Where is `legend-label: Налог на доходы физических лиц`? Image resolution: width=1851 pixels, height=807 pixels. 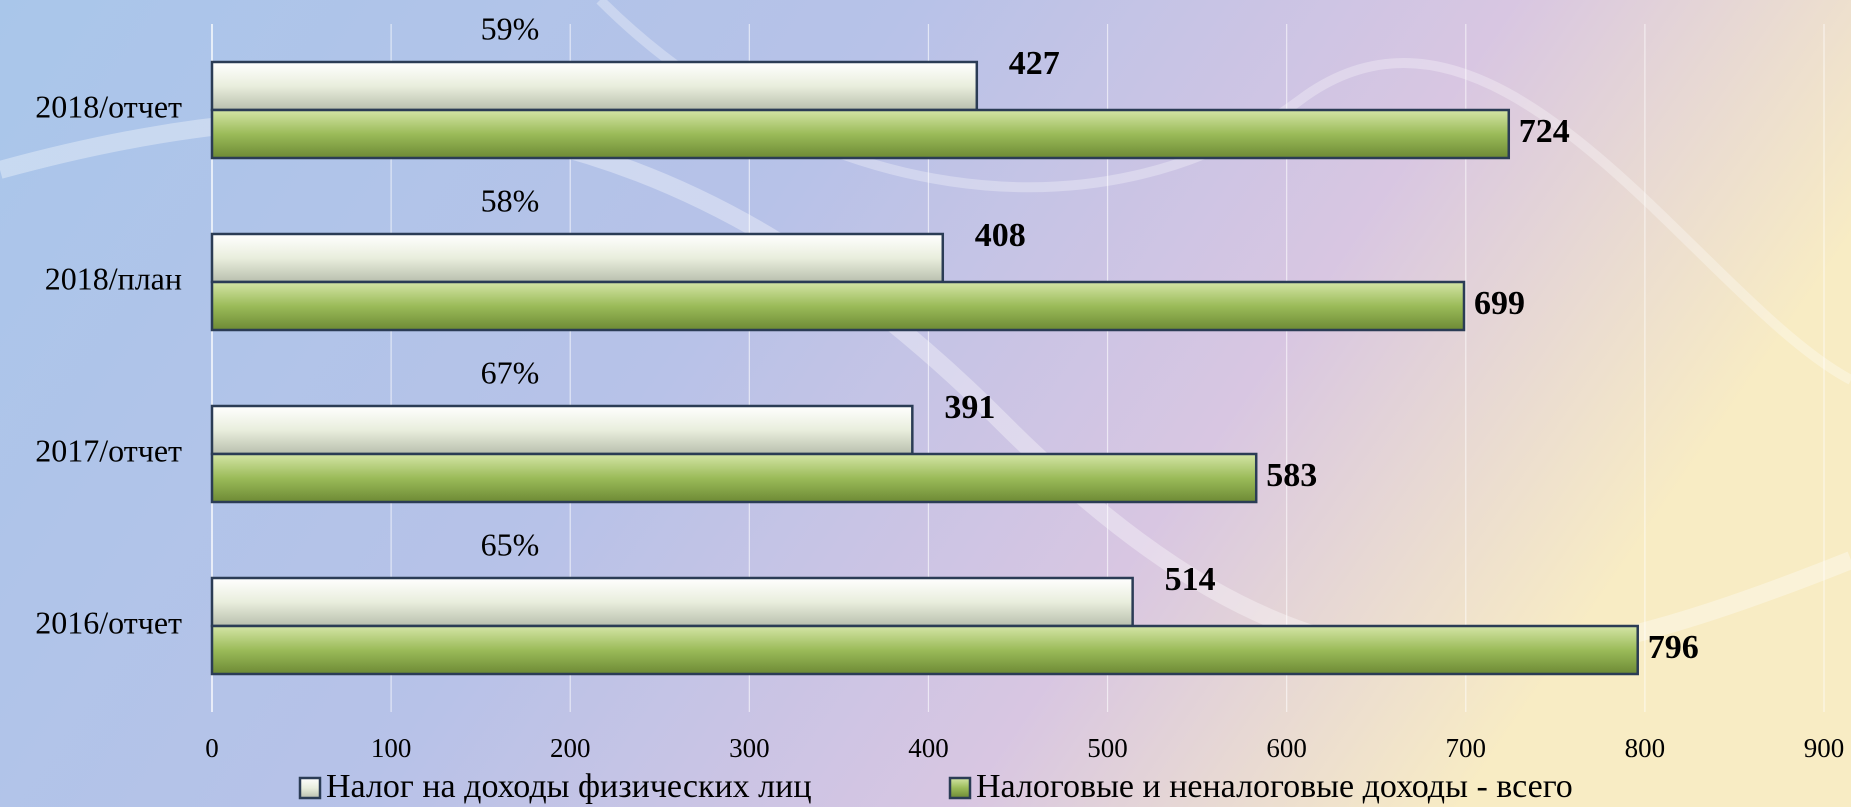 legend-label: Налог на доходы физических лиц is located at coordinates (569, 786).